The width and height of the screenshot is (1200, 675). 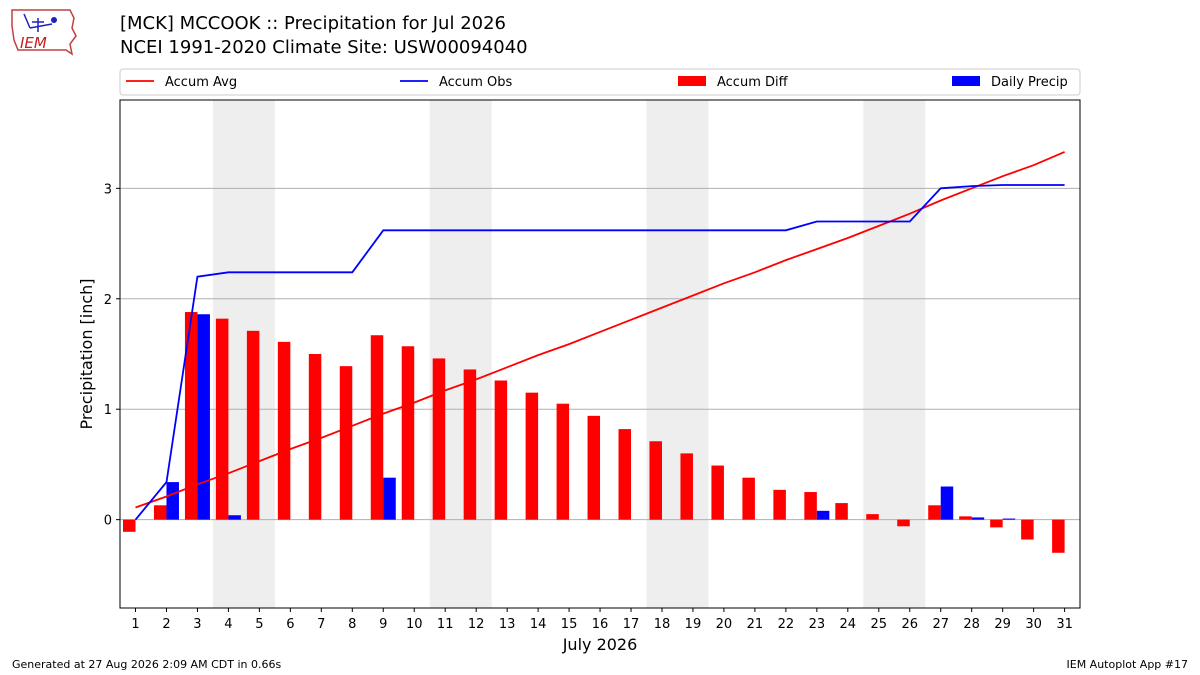 I want to click on legend-swatch-daily-precip, so click(x=966, y=81).